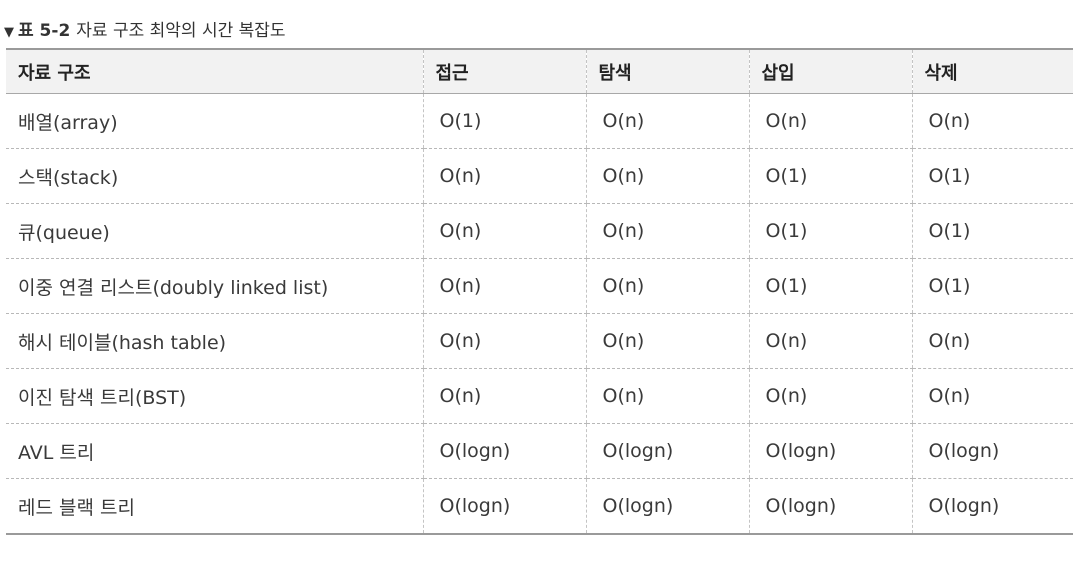  I want to click on cell-access: O(1), so click(504, 121).